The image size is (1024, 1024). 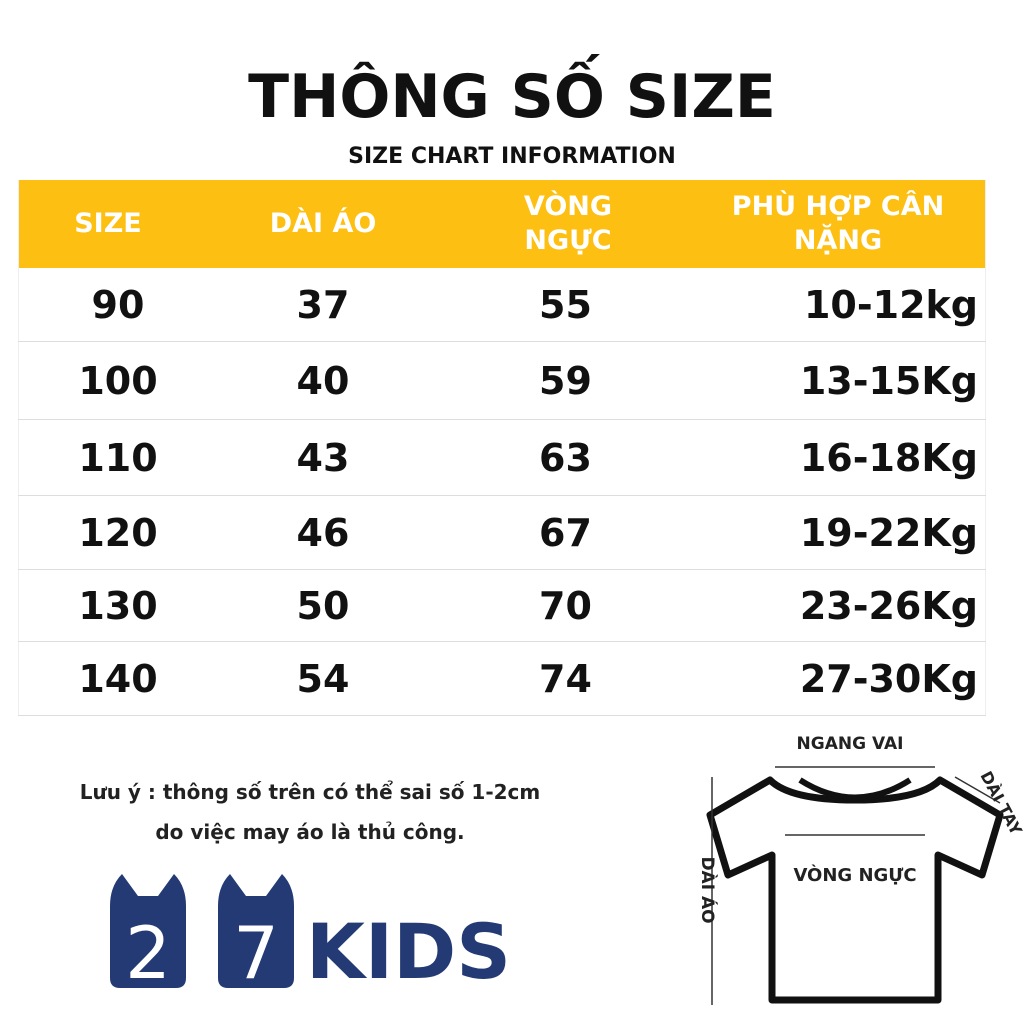 I want to click on tshirt, so click(x=855, y=890).